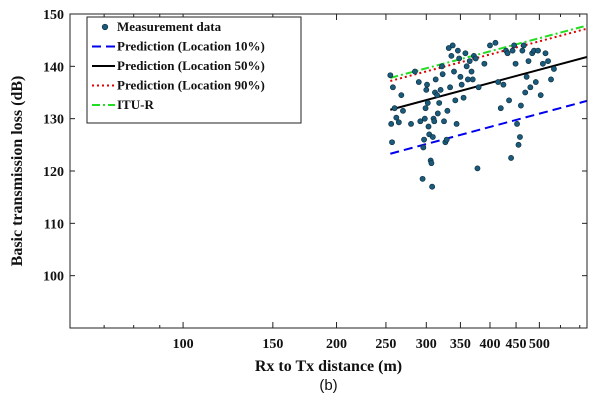 The height and width of the screenshot is (398, 607). I want to click on legend-label: ITU-R, so click(135, 104).